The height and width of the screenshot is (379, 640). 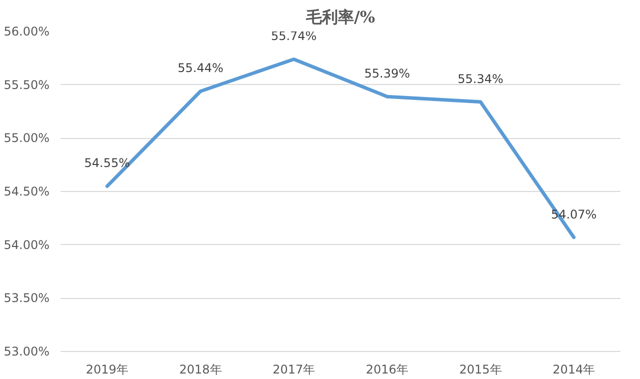 I want to click on data-label: 55.74%, so click(x=293, y=36).